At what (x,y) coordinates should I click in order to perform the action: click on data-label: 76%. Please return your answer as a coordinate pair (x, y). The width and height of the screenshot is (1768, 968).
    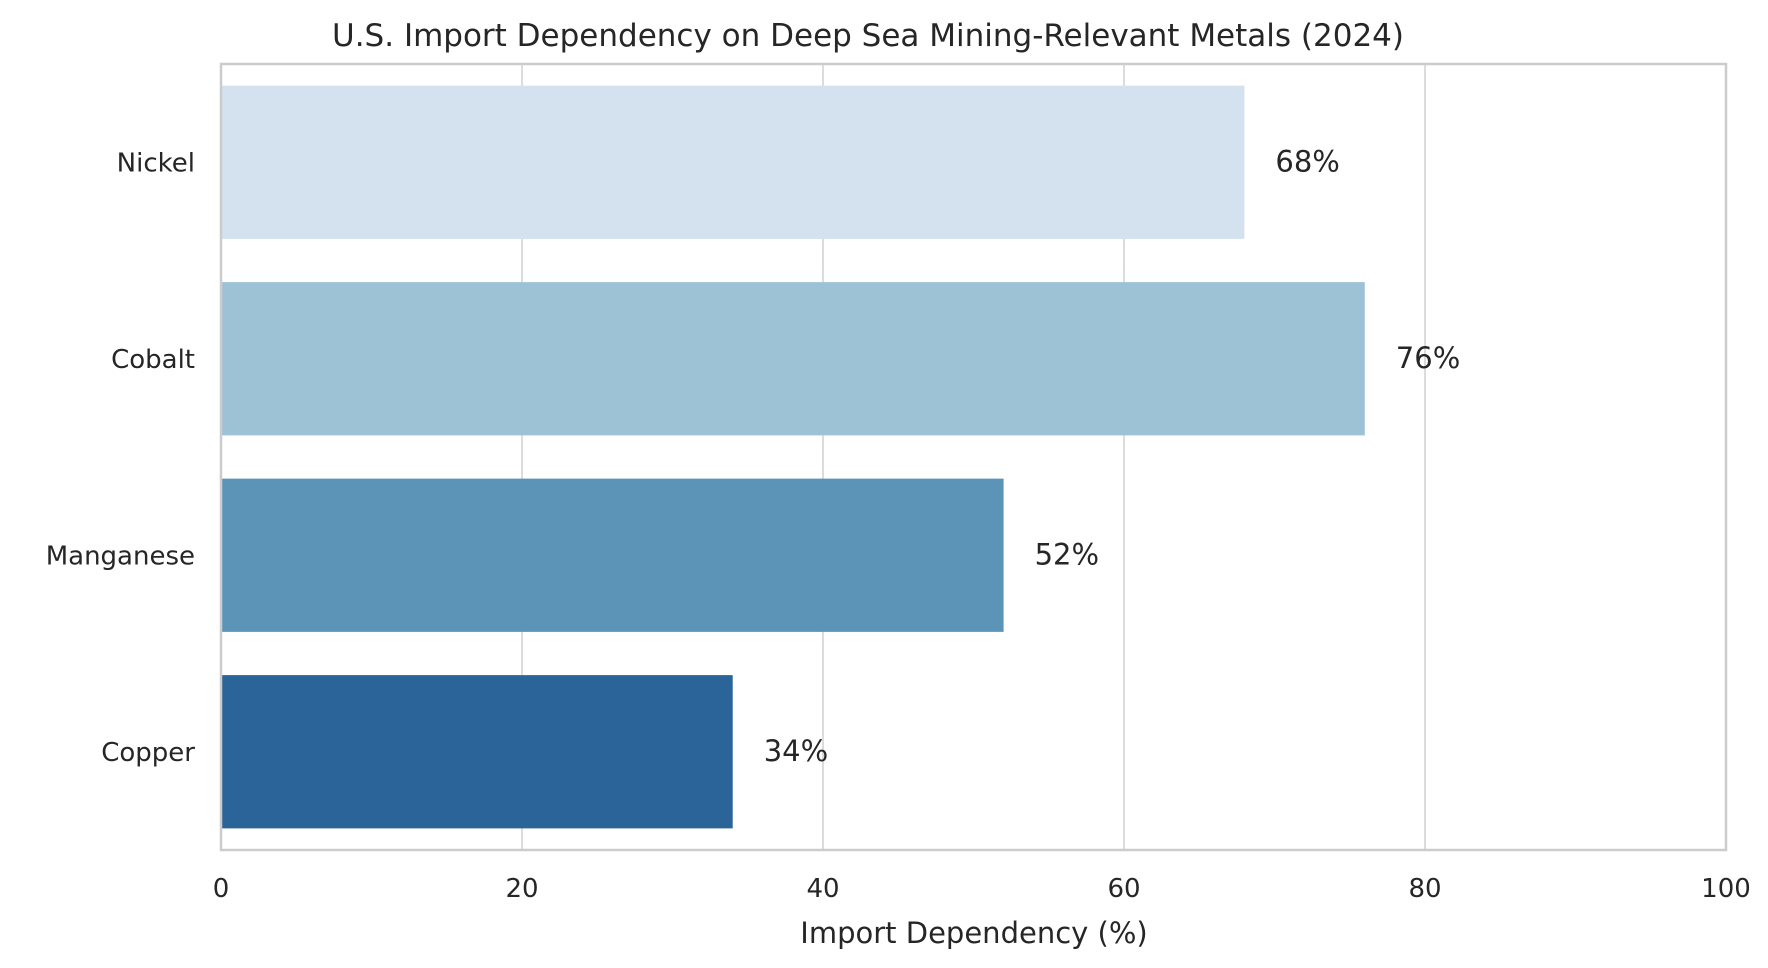
    Looking at the image, I should click on (1428, 358).